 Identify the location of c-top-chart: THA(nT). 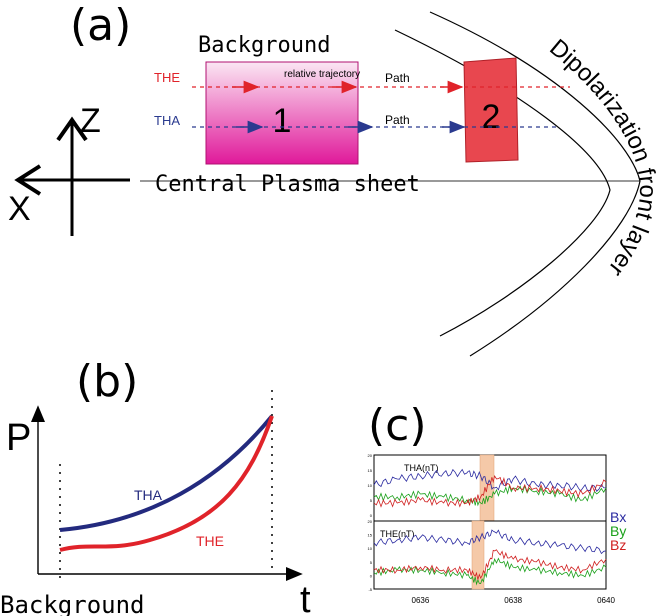
(490, 488).